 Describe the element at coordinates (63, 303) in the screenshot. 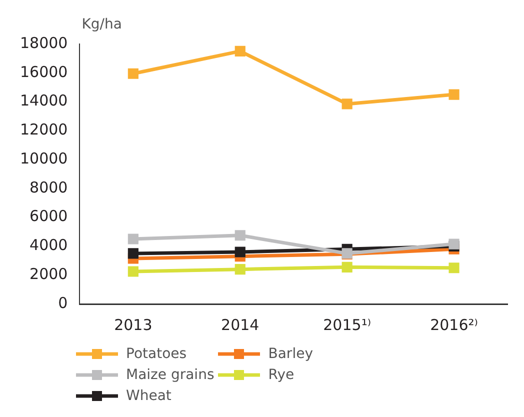

I see `y-tick-label: 0` at that location.